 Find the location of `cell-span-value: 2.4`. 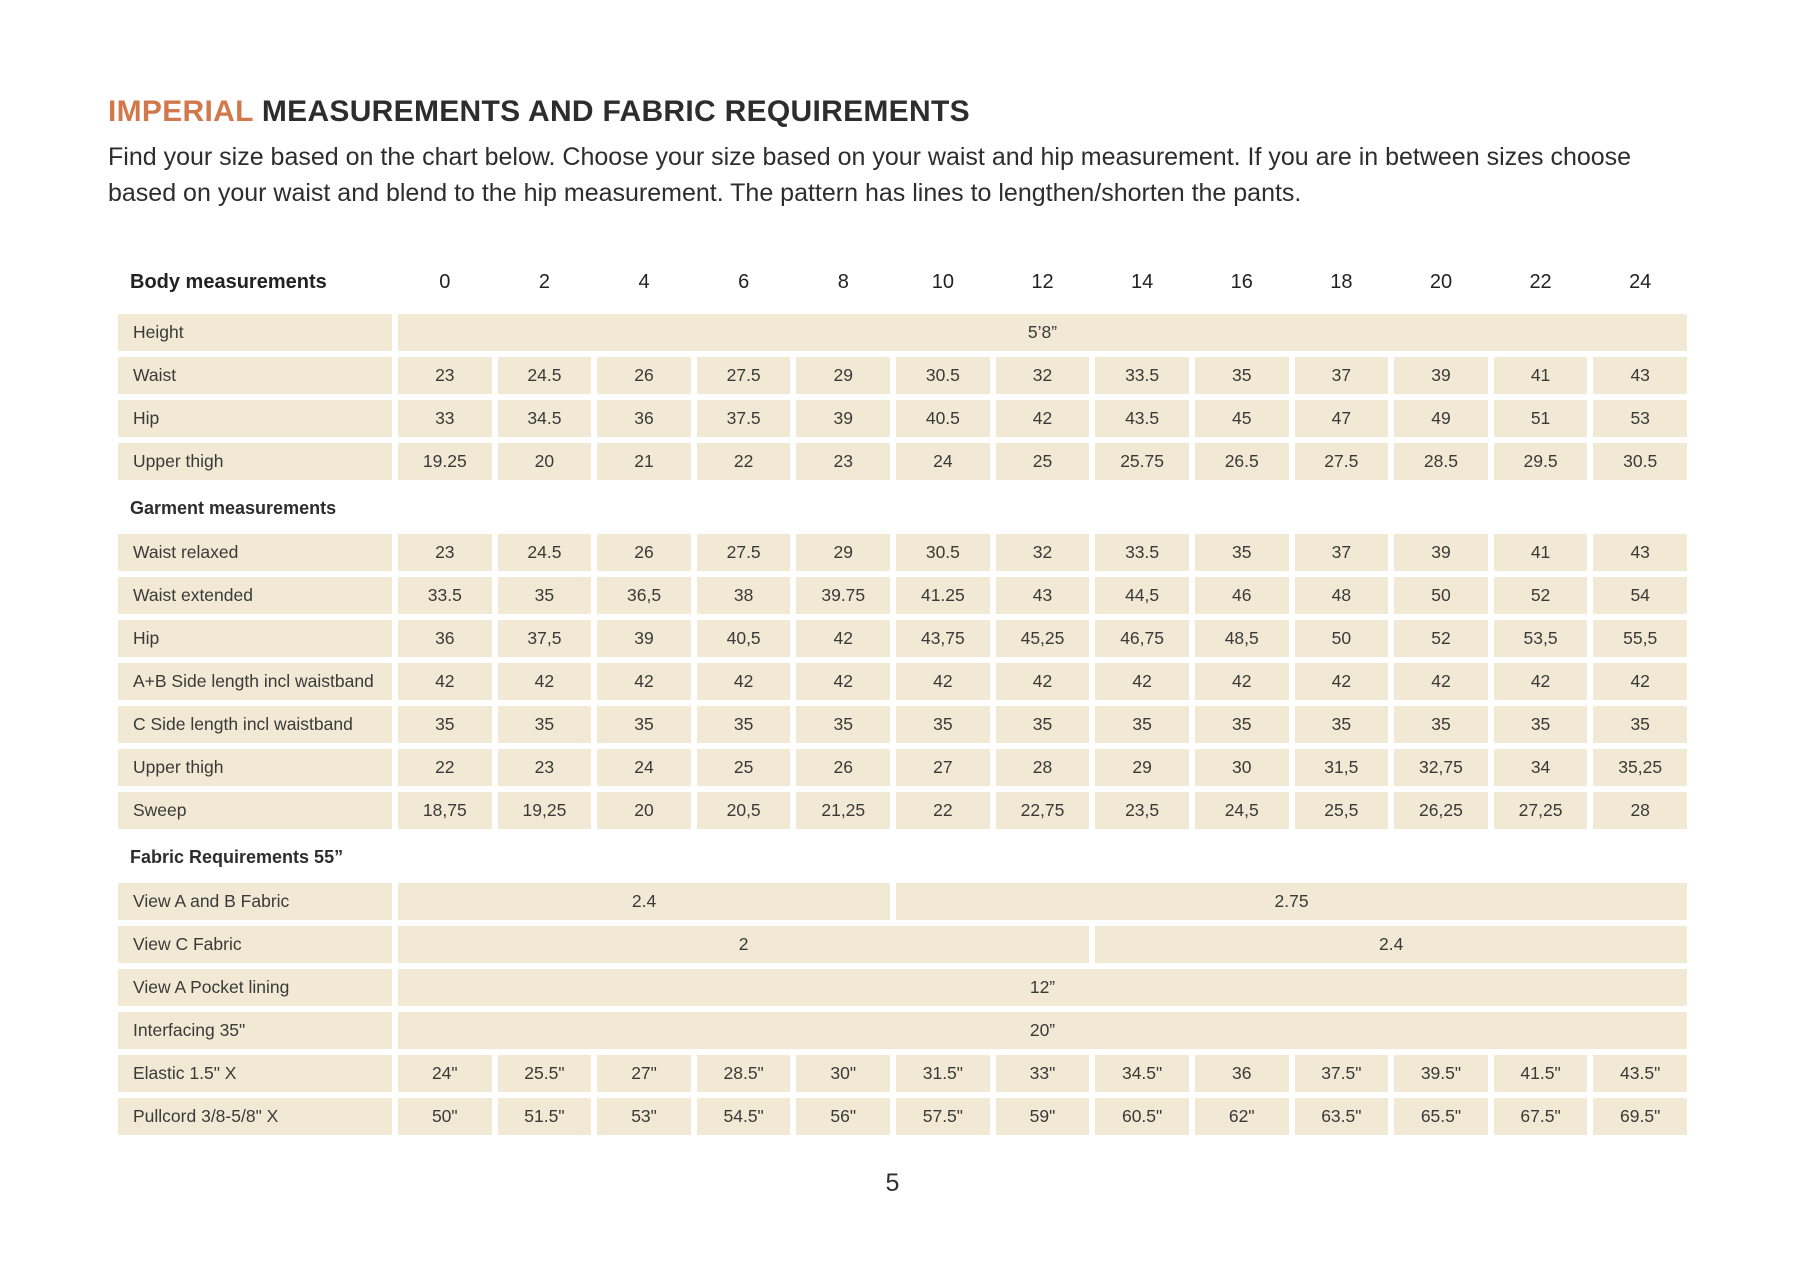

cell-span-value: 2.4 is located at coordinates (1391, 944).